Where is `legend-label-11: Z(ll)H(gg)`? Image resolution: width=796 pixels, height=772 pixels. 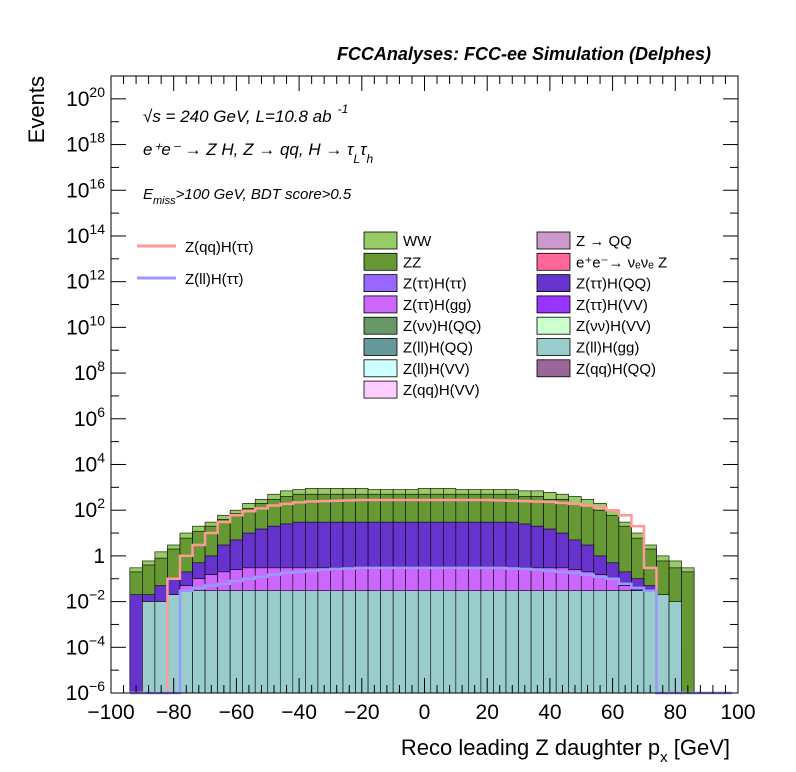
legend-label-11: Z(ll)H(gg) is located at coordinates (607, 348).